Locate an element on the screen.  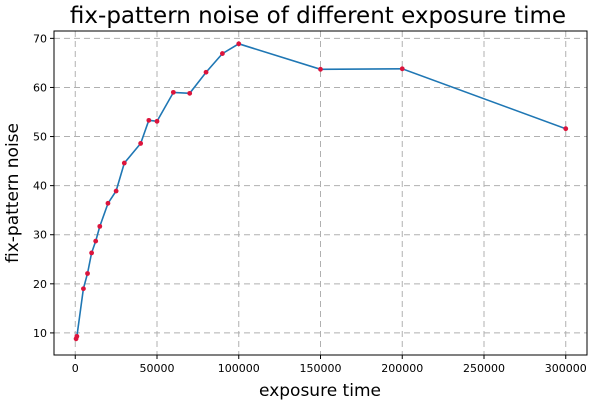
x-axis-label: exposure time is located at coordinates (320, 391).